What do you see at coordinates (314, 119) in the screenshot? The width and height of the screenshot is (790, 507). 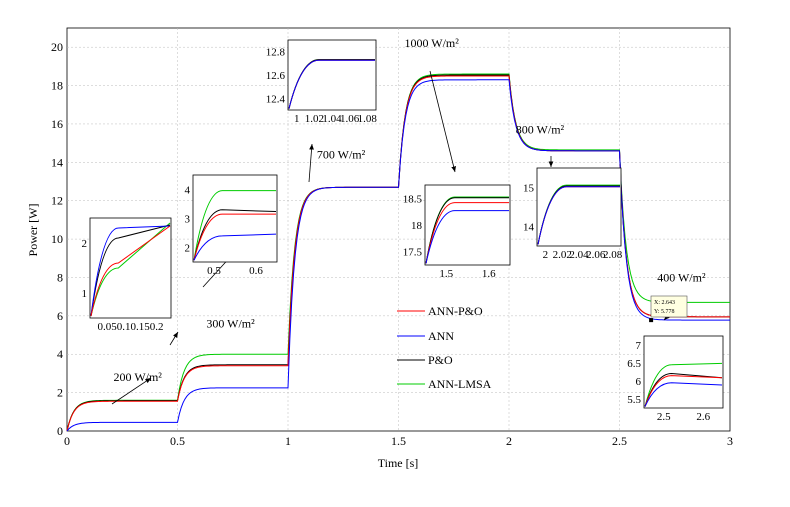 I see `inset-x-tick: 1.02` at bounding box center [314, 119].